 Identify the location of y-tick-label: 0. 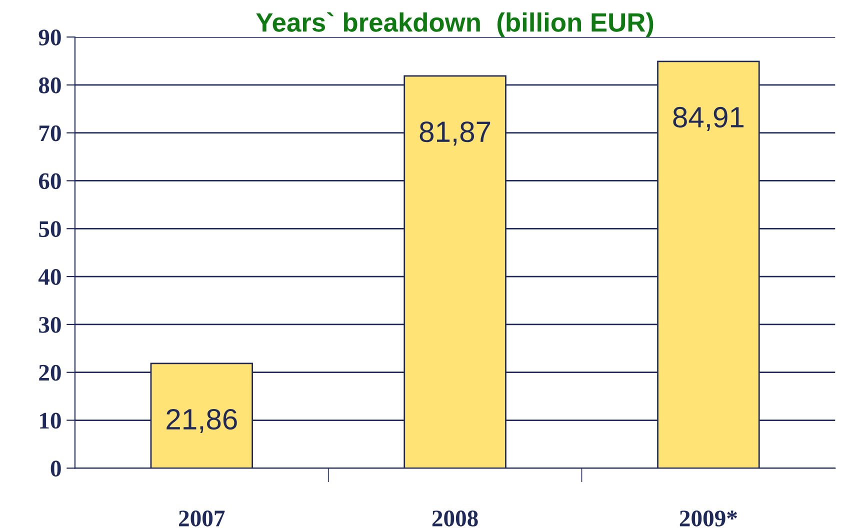
(55, 468).